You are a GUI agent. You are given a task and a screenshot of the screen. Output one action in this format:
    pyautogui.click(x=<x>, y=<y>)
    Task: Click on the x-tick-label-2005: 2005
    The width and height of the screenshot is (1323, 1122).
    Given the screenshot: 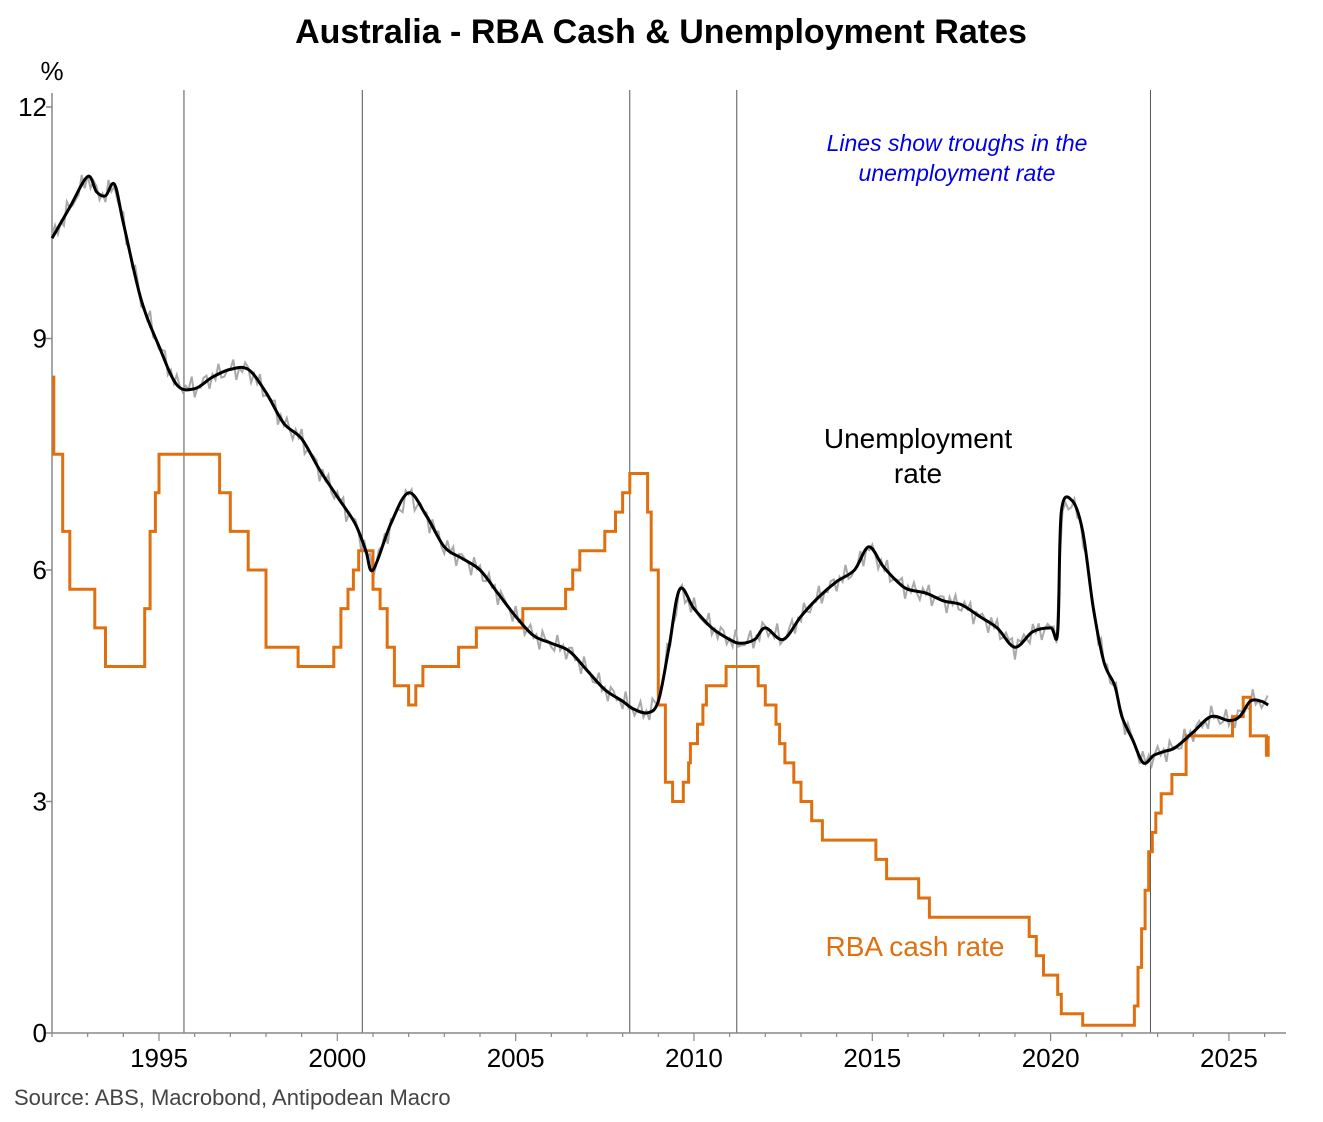 What is the action you would take?
    pyautogui.click(x=516, y=1058)
    